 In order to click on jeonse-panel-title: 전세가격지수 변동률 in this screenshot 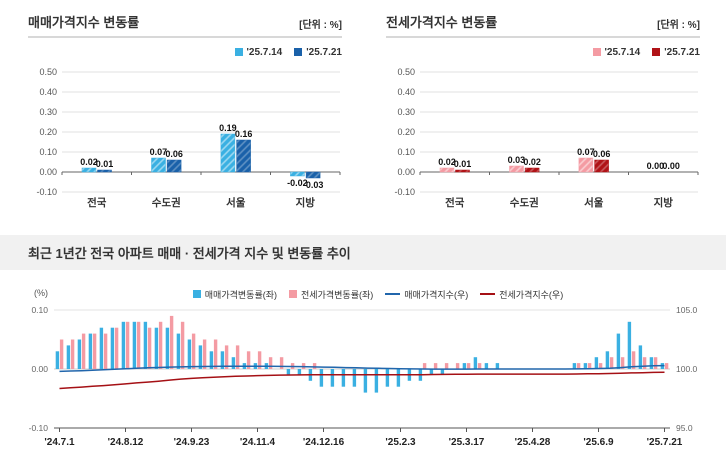, I will do `click(442, 22)`.